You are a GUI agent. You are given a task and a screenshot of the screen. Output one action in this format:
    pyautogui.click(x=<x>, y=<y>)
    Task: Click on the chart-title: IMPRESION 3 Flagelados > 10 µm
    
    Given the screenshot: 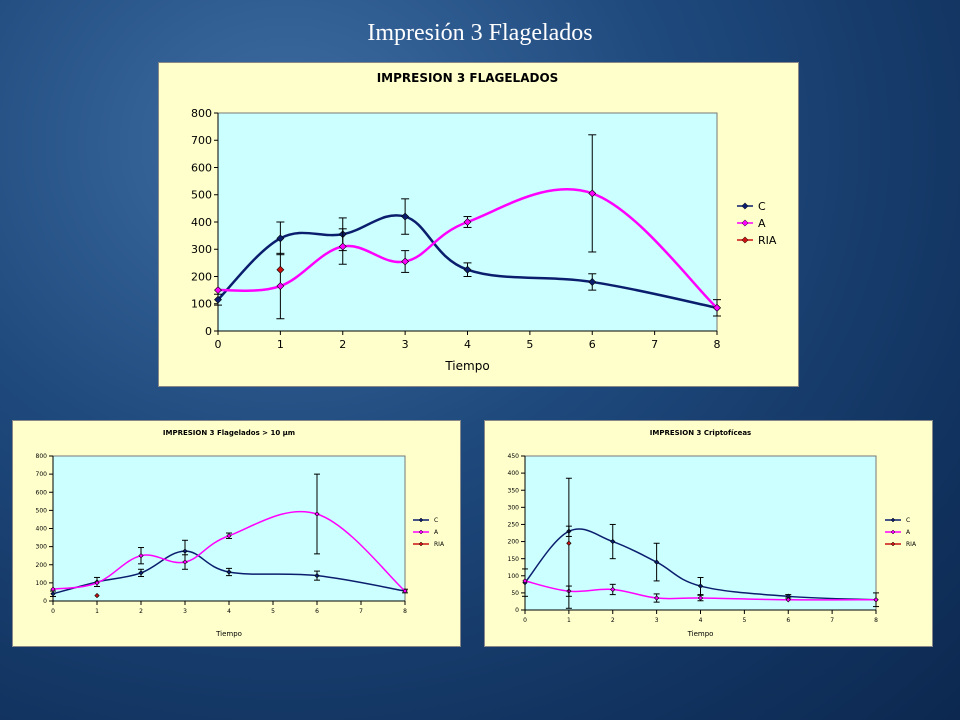 What is the action you would take?
    pyautogui.click(x=229, y=433)
    